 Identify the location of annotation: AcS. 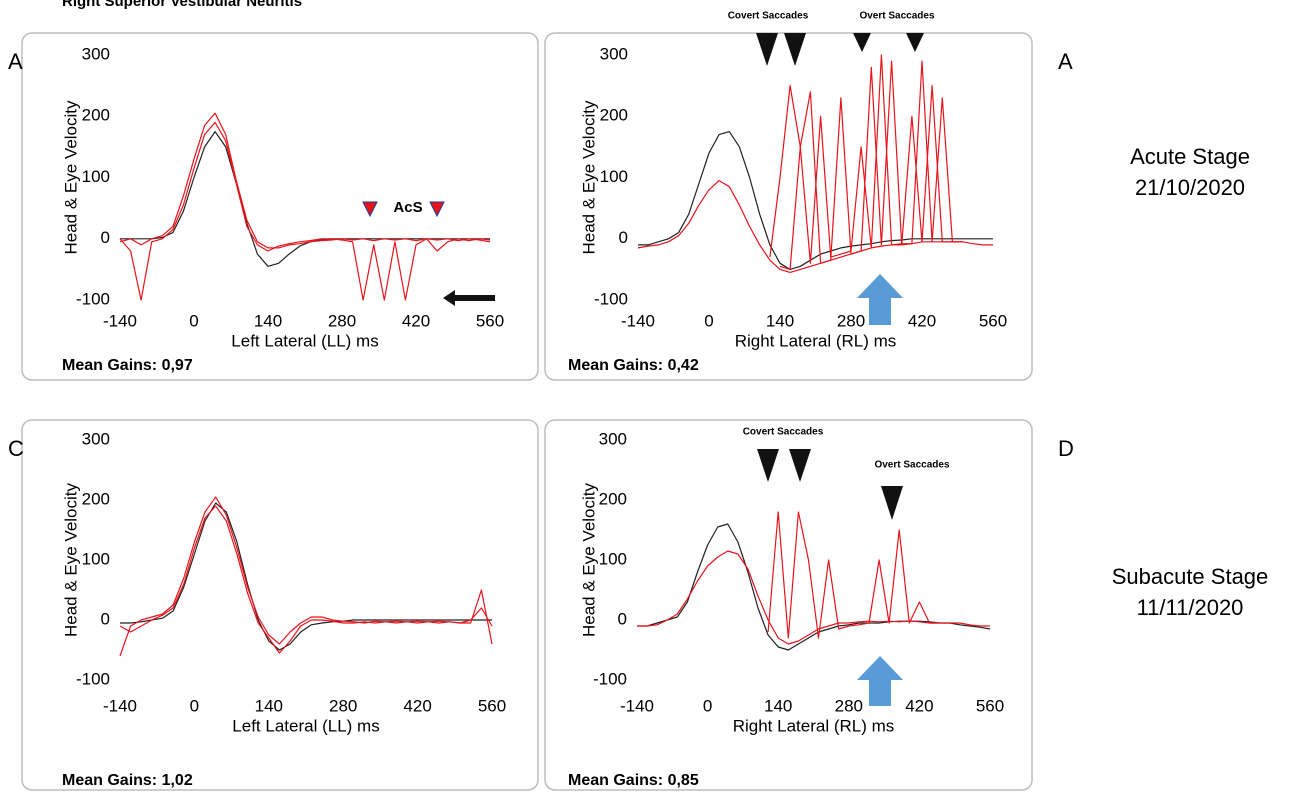
(407, 207).